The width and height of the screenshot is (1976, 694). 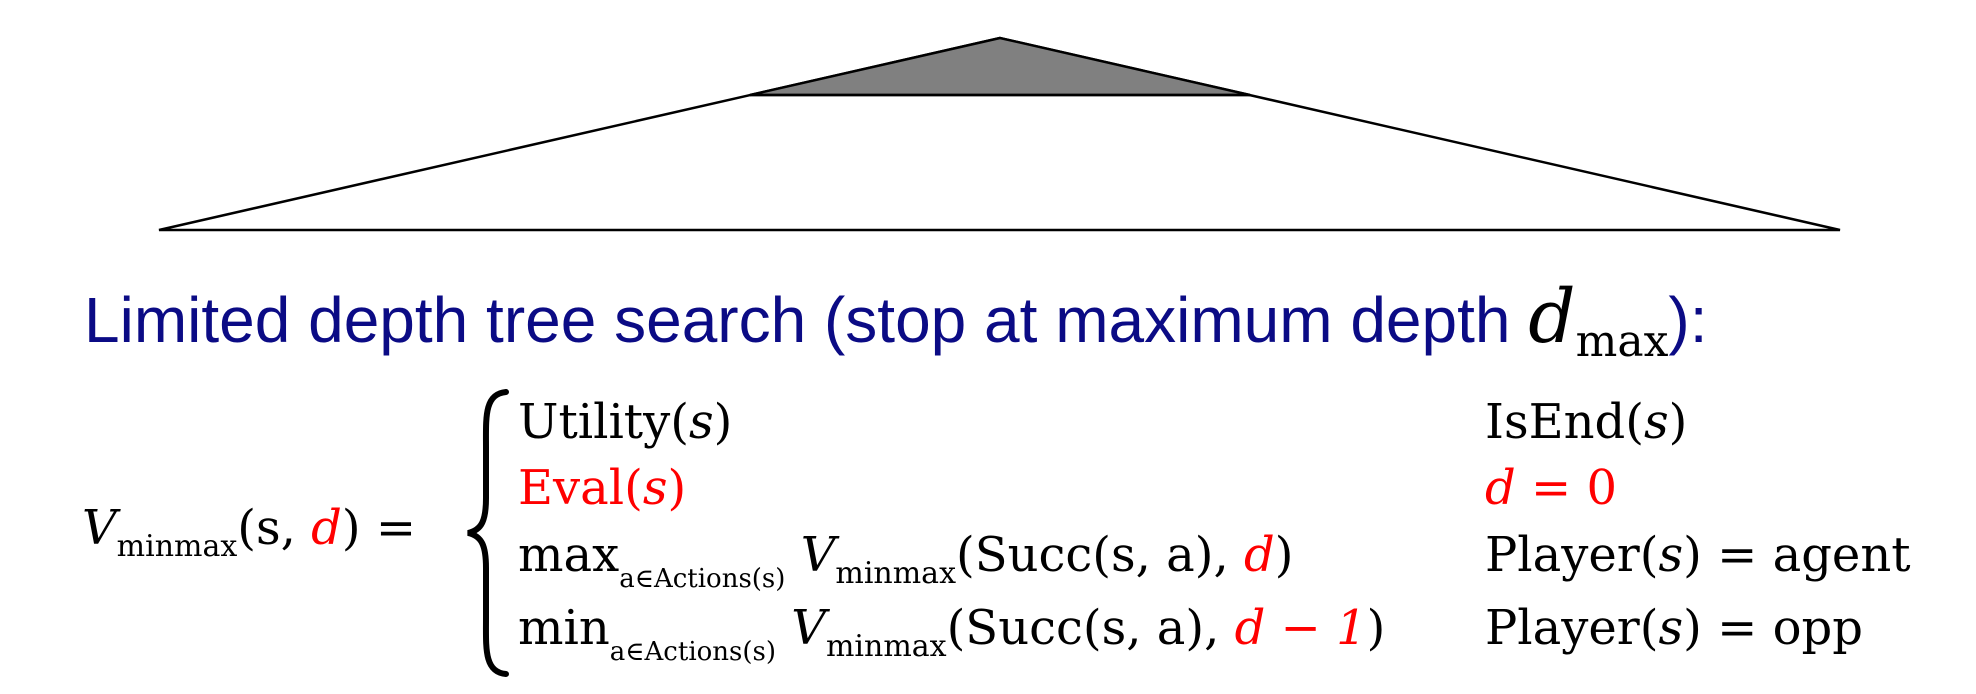 I want to click on case-max-expr: maxa∈Actions(s) Vminmax(Succ(s, a), d), so click(x=906, y=567).